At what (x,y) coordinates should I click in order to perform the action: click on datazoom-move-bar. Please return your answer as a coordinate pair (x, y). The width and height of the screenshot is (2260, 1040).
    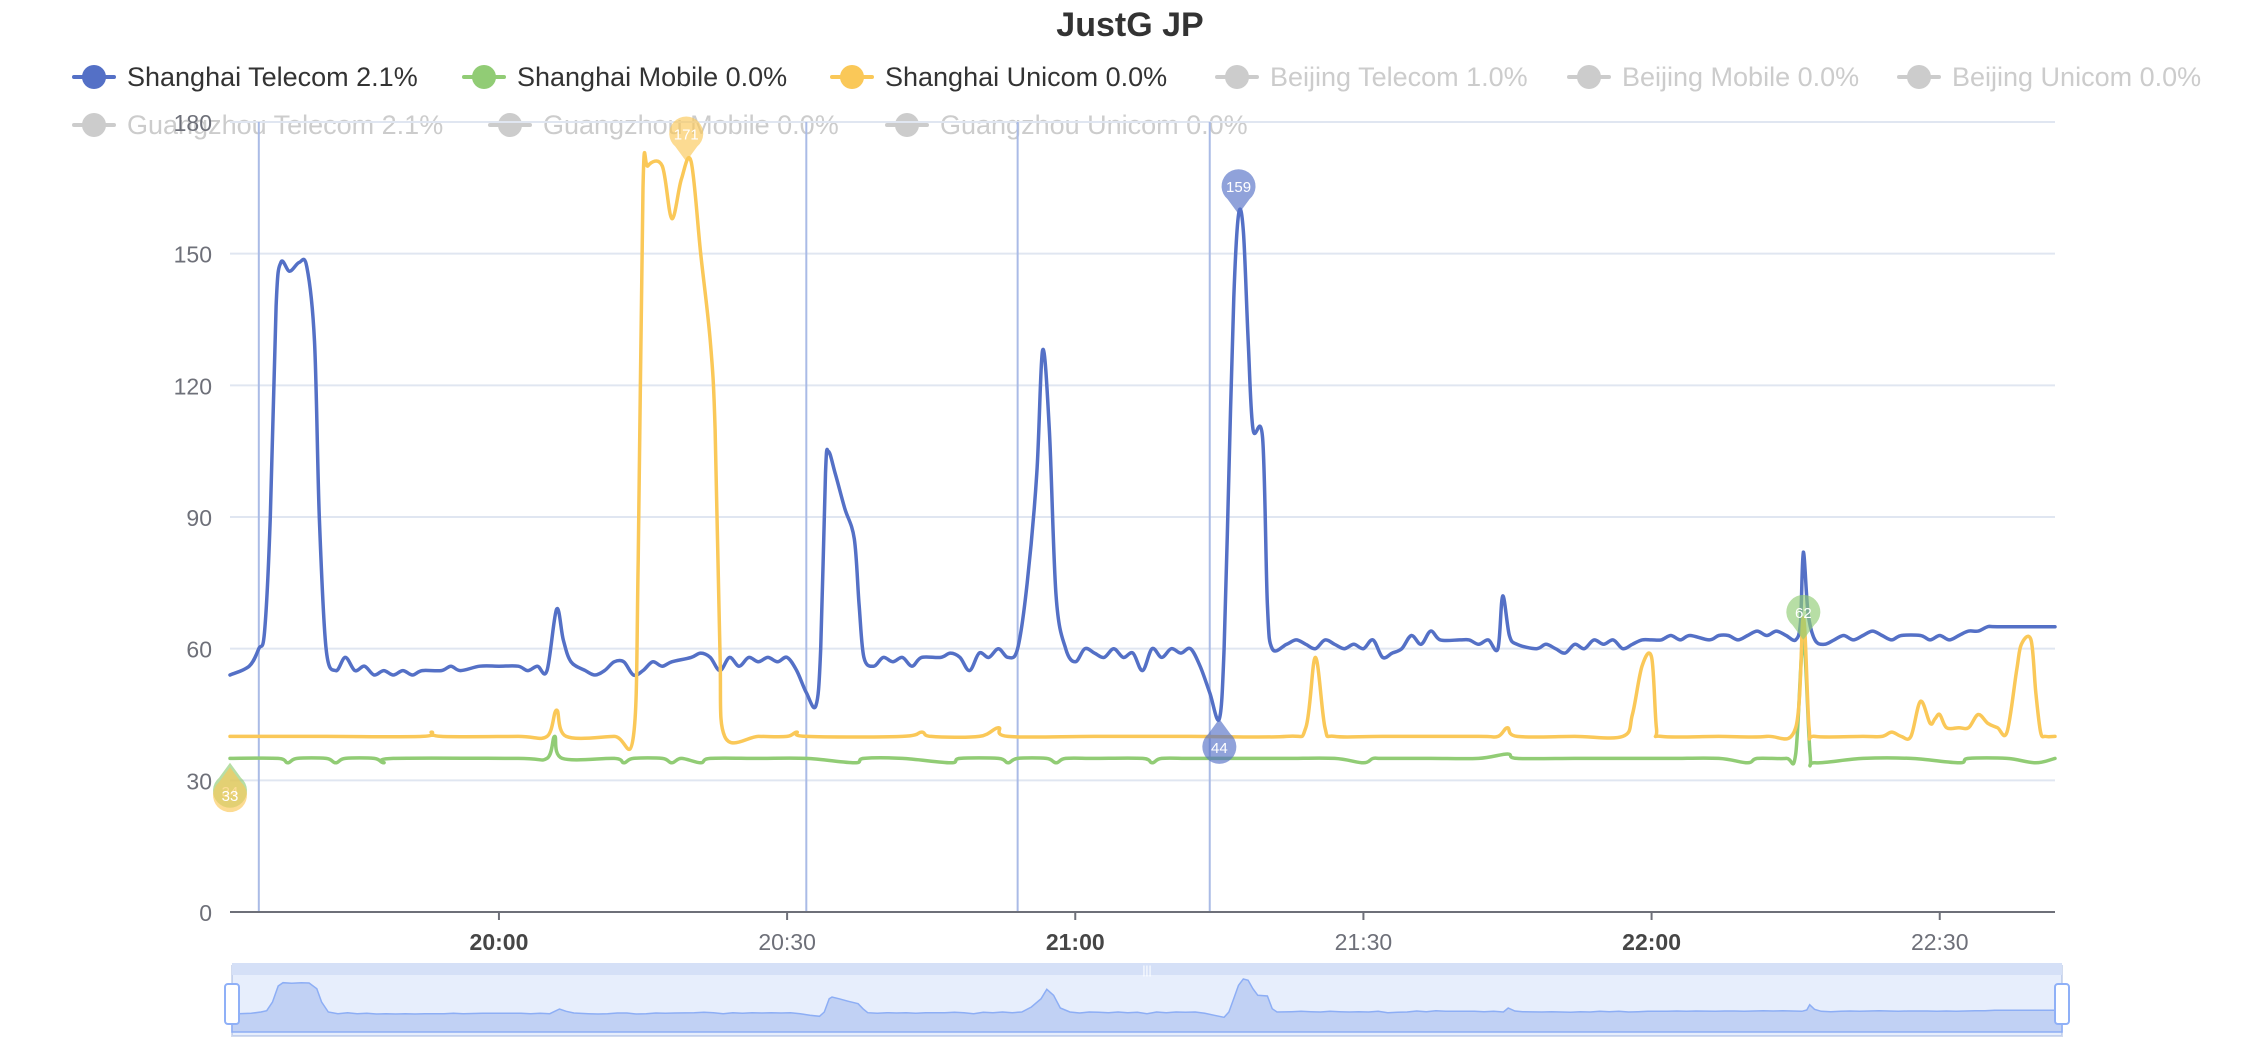
    Looking at the image, I should click on (1147, 969).